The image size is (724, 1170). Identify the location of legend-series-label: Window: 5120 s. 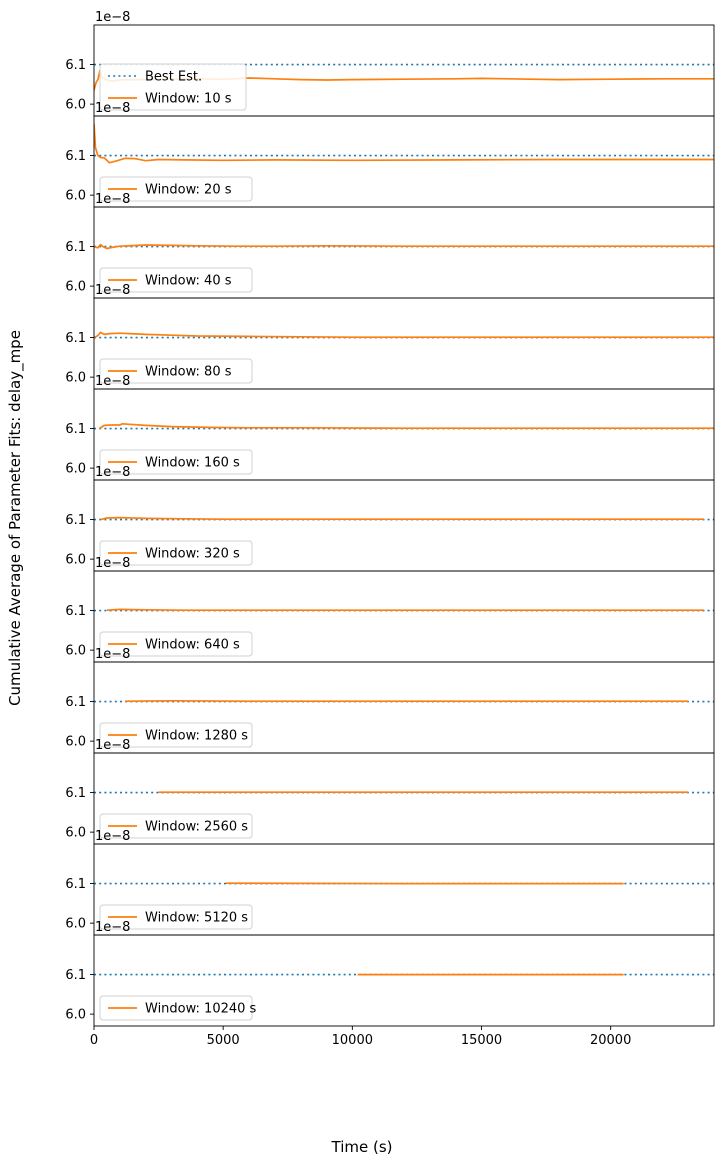
(196, 918).